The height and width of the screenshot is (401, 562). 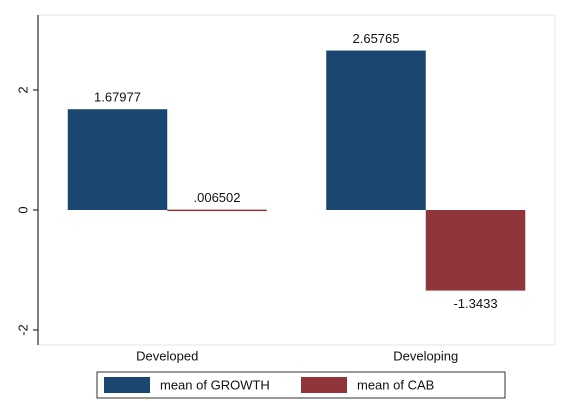 I want to click on value-label: .006502, so click(x=217, y=197).